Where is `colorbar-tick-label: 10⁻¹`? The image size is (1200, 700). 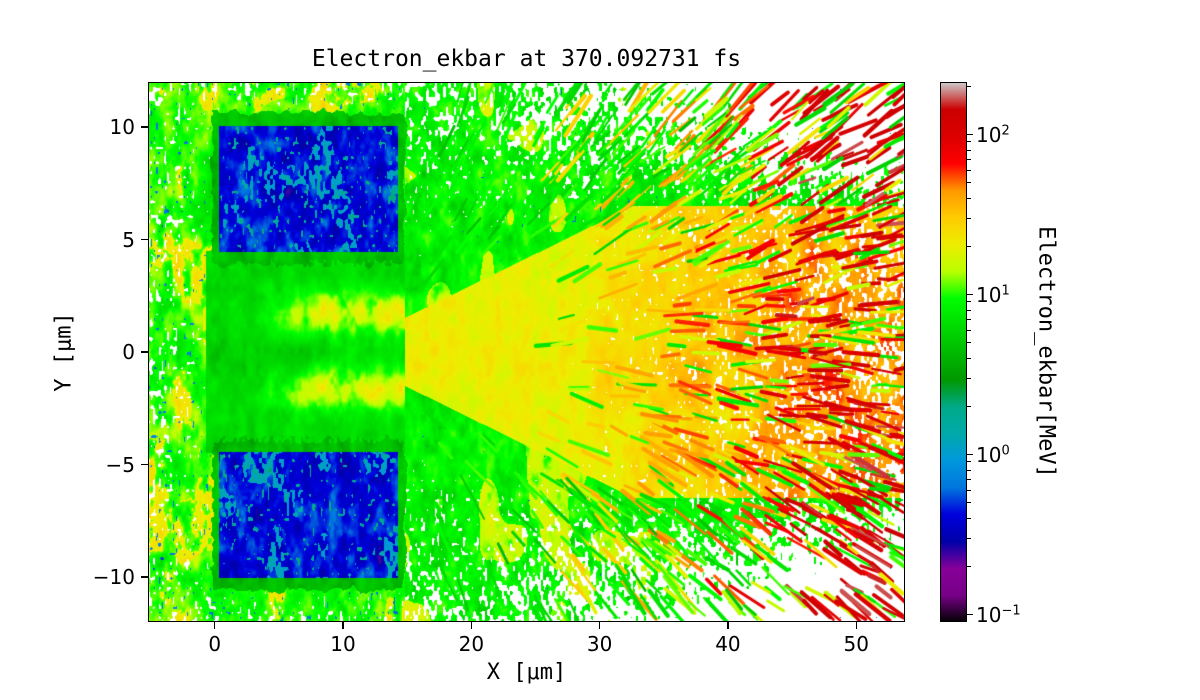 colorbar-tick-label: 10⁻¹ is located at coordinates (998, 614).